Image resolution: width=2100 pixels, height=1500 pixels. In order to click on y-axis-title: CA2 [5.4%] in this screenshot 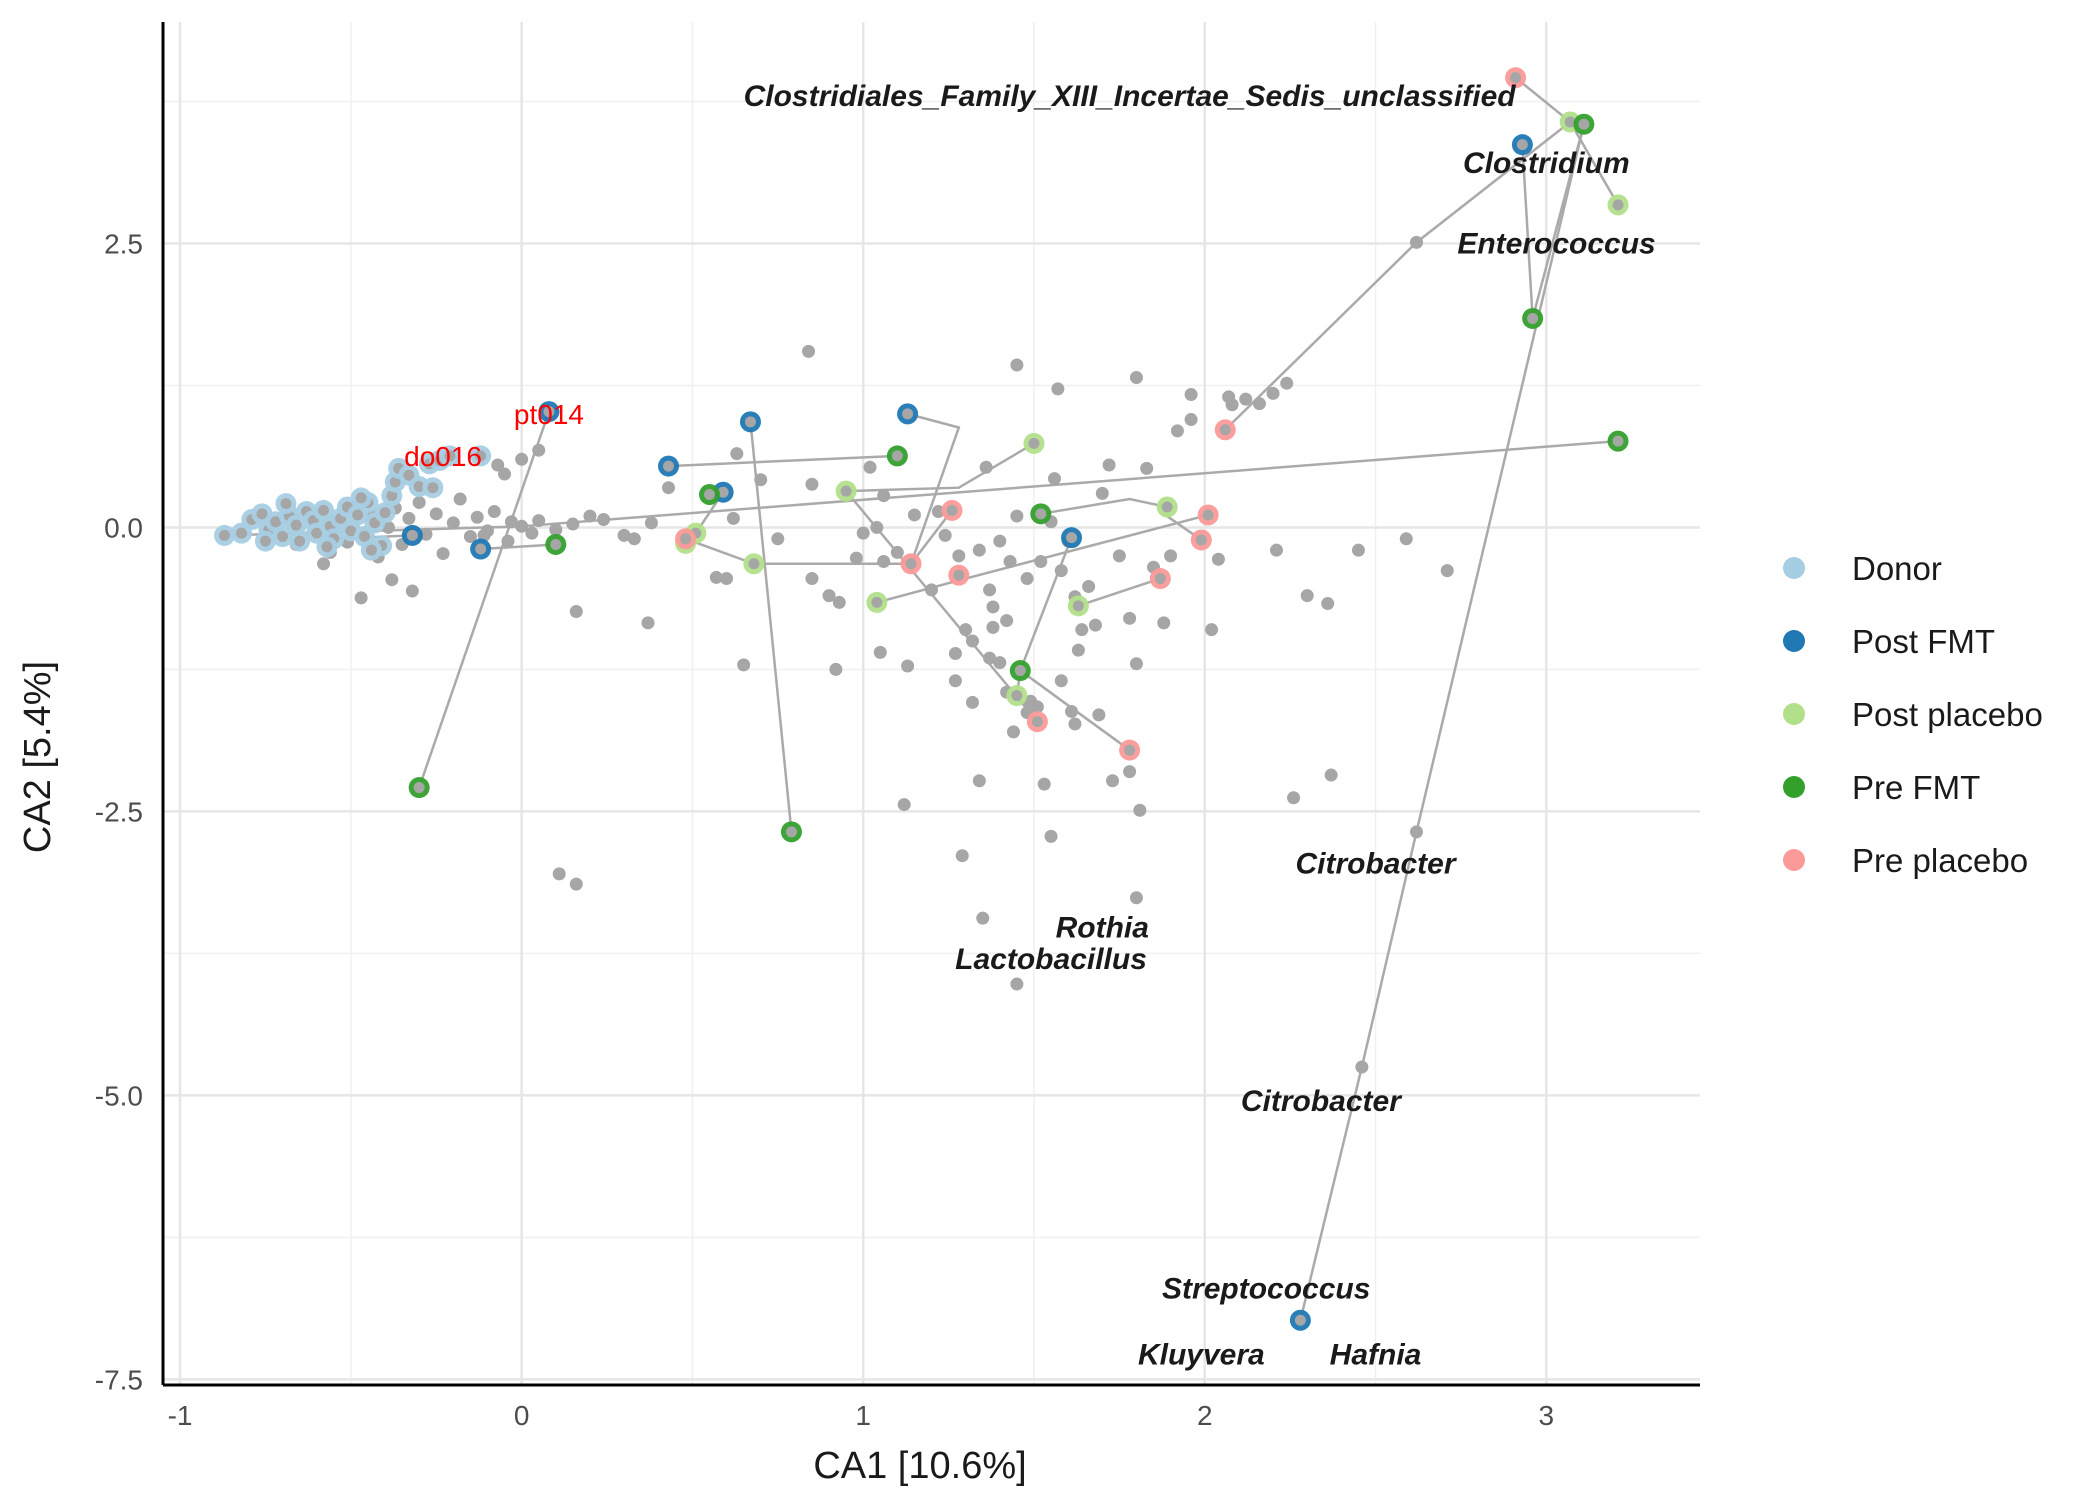, I will do `click(38, 757)`.